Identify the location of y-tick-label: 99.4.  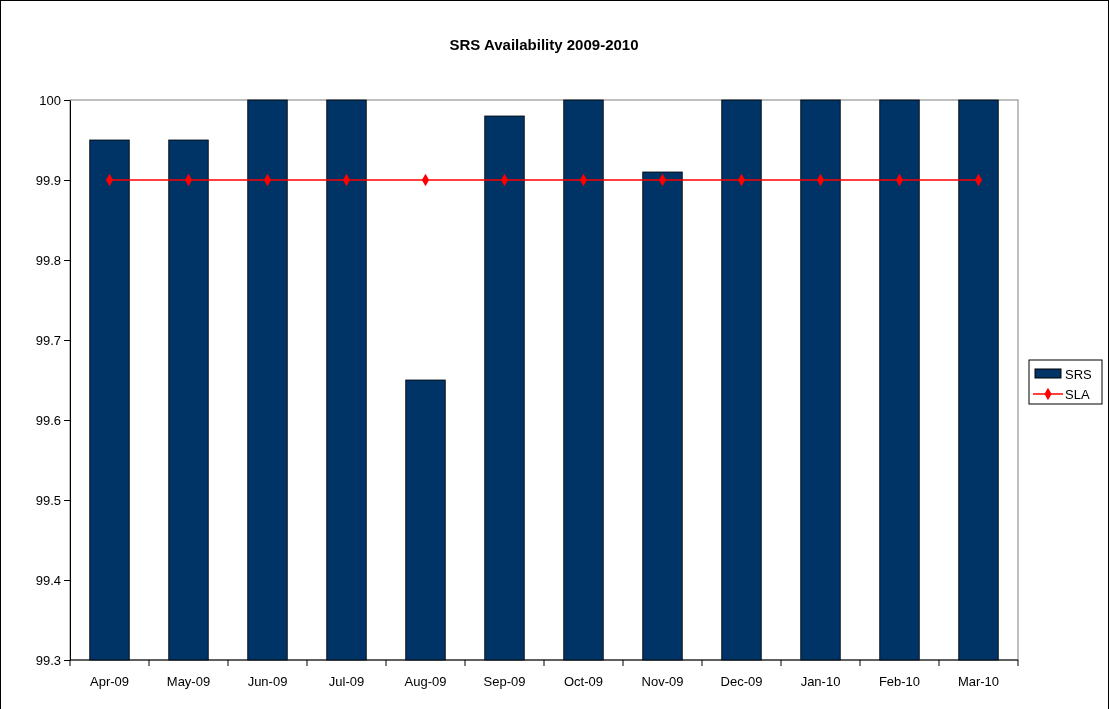
(48, 580).